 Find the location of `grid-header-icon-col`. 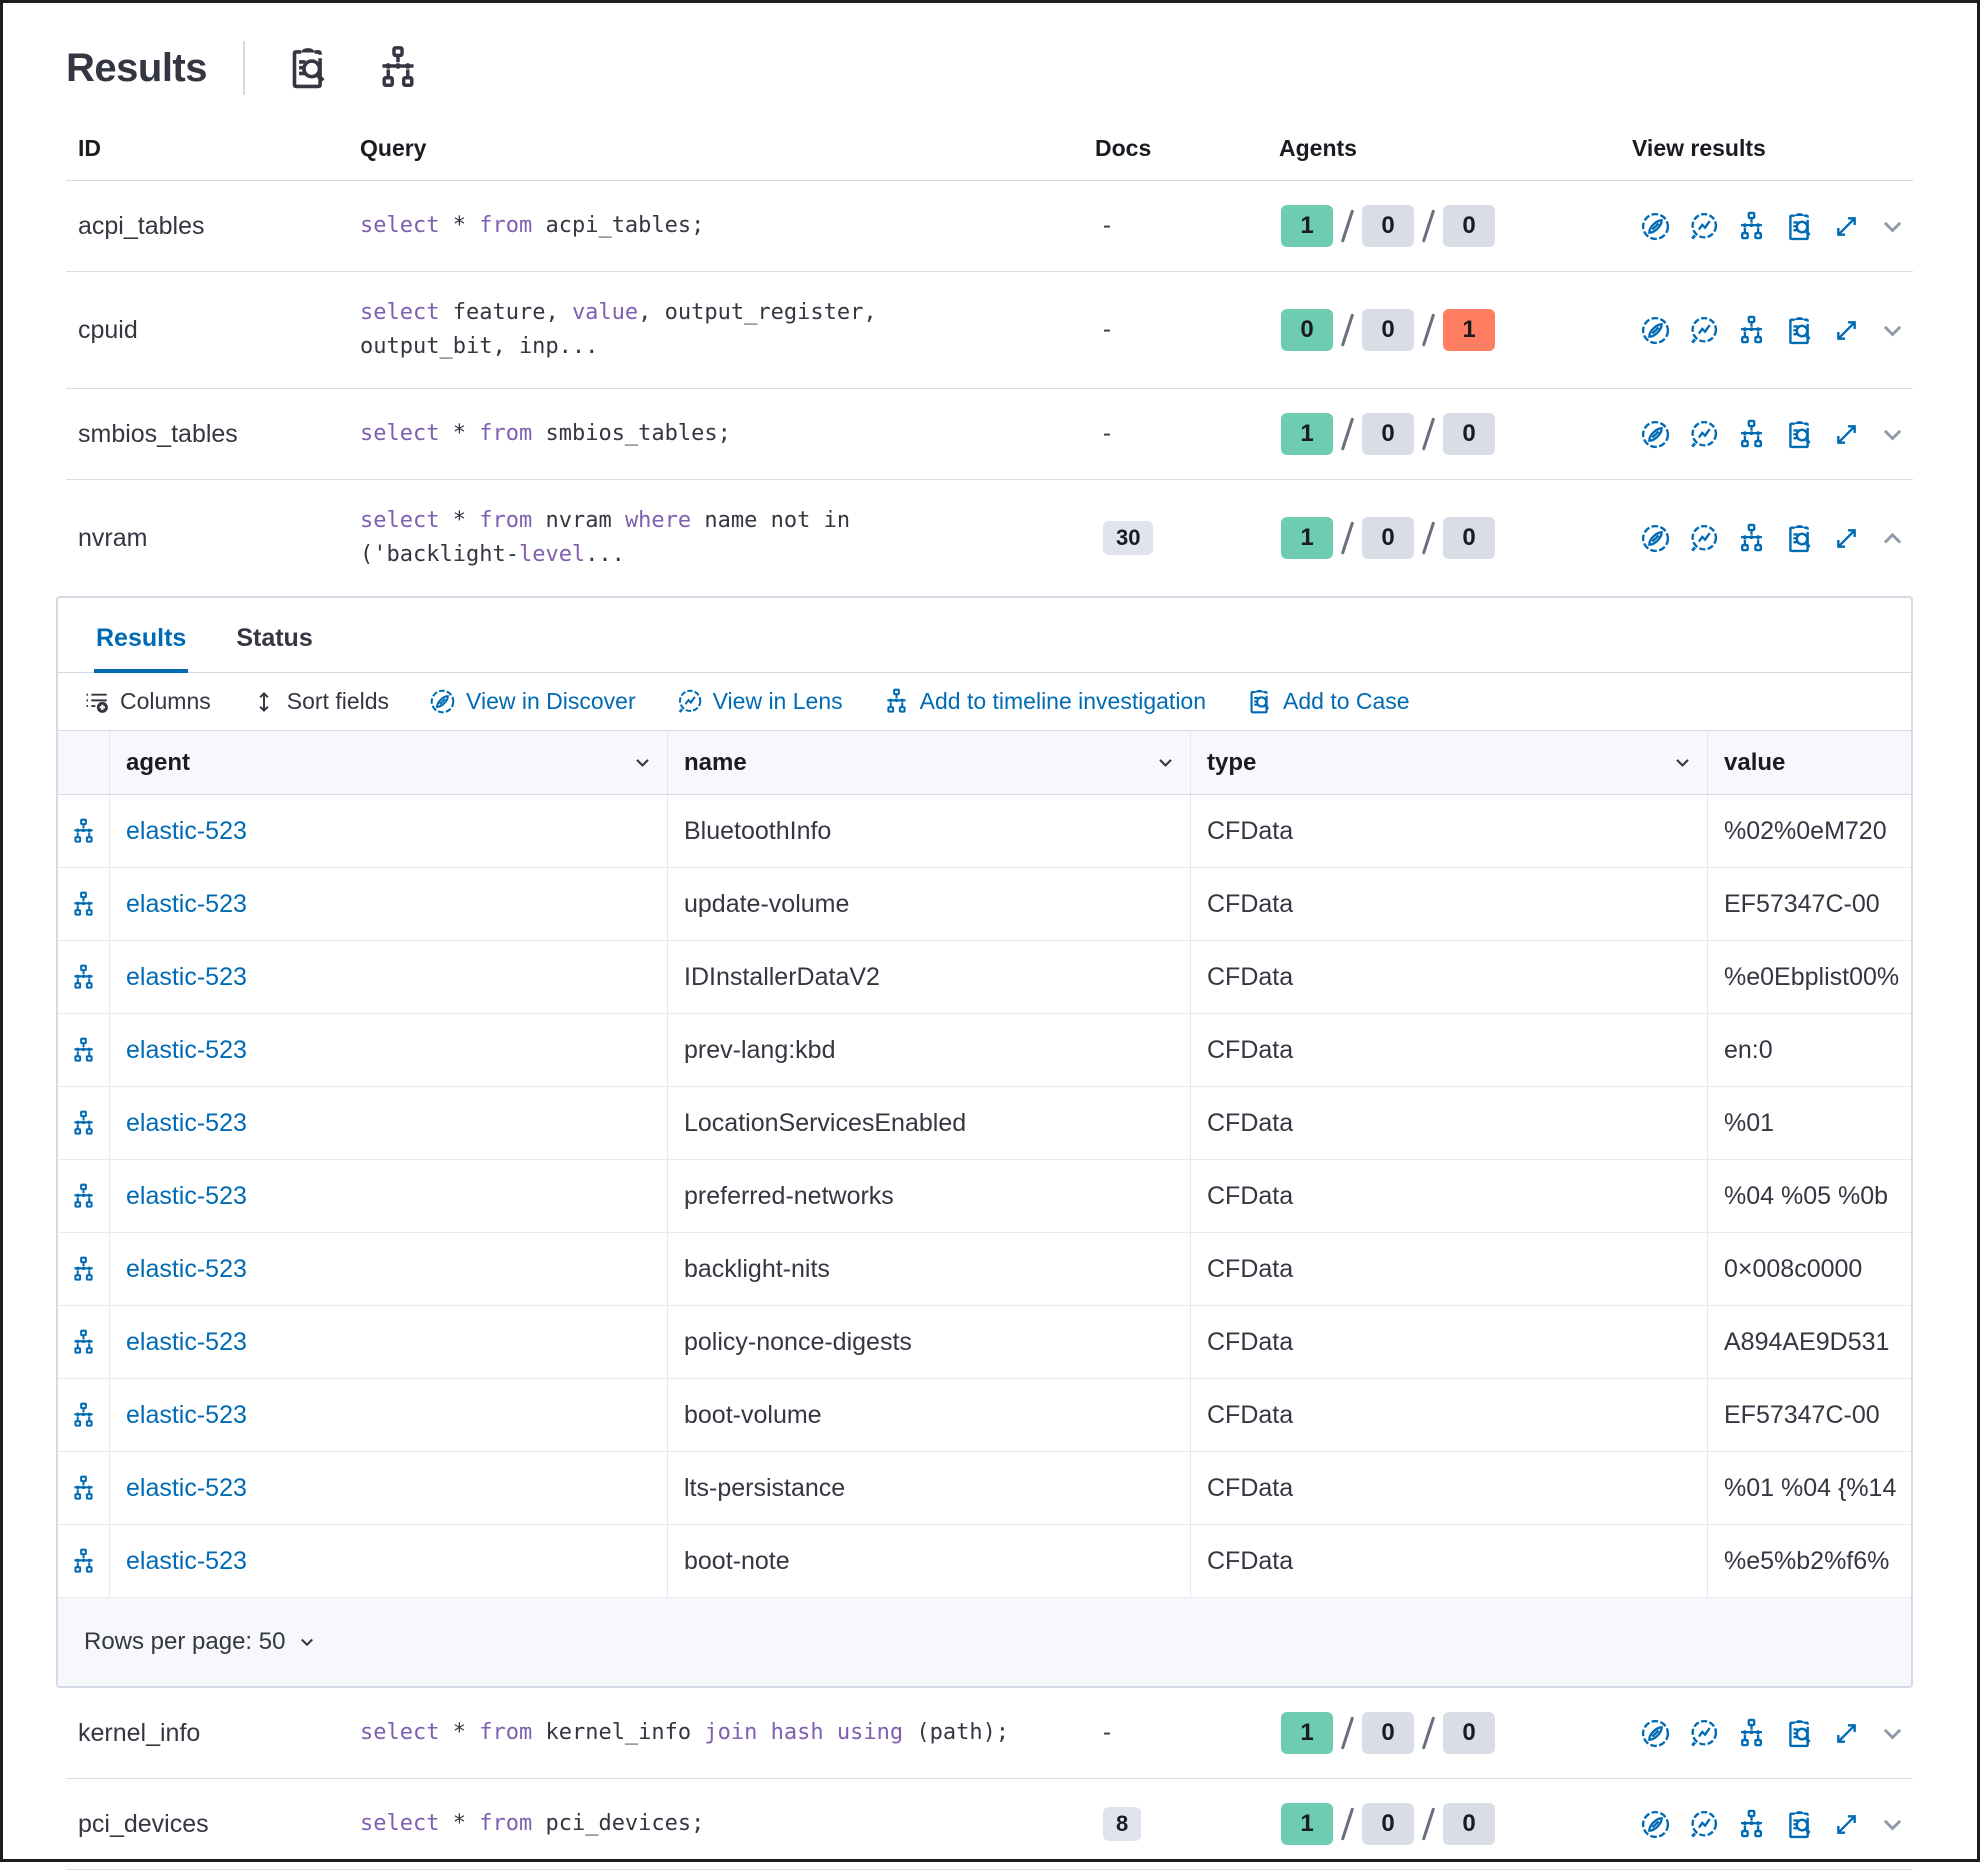

grid-header-icon-col is located at coordinates (84, 762).